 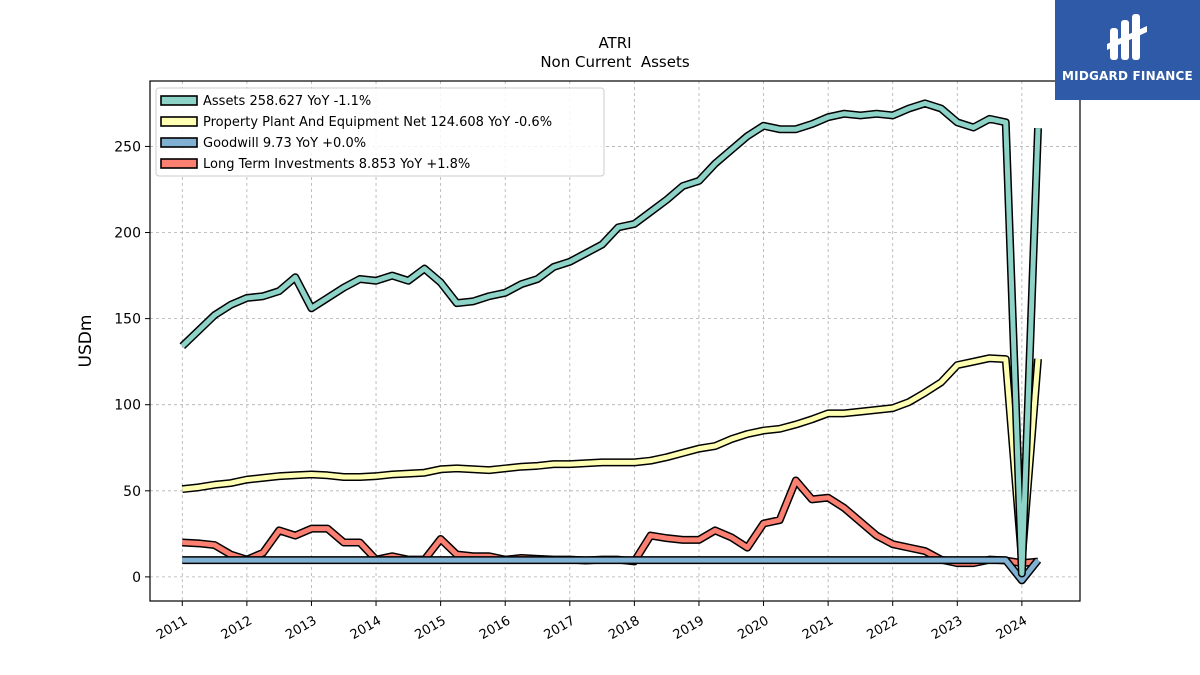 I want to click on legend-box, so click(x=380, y=132).